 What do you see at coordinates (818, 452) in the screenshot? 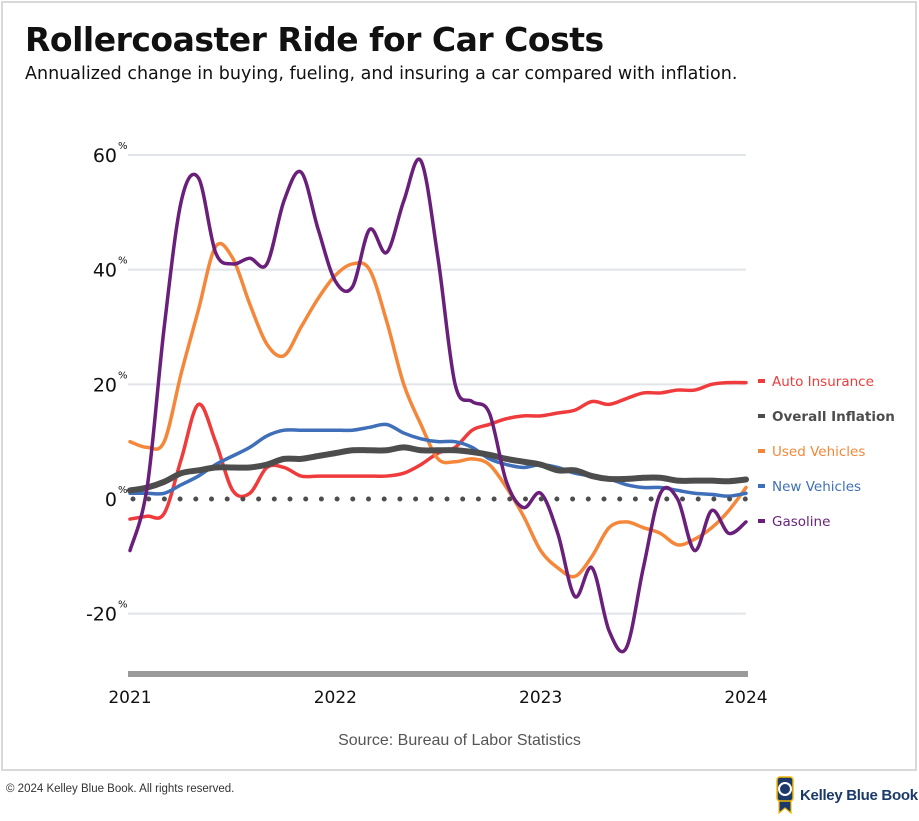
I see `legend-label: Used Vehicles` at bounding box center [818, 452].